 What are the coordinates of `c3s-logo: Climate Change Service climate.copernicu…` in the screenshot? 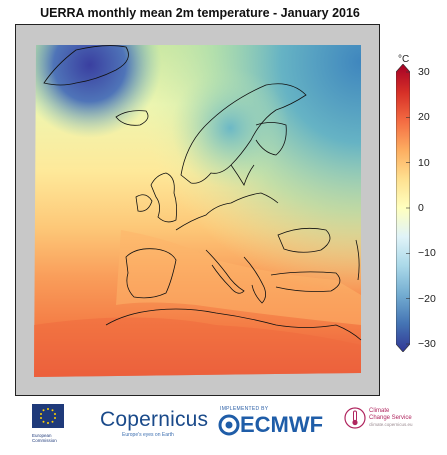 It's located at (378, 418).